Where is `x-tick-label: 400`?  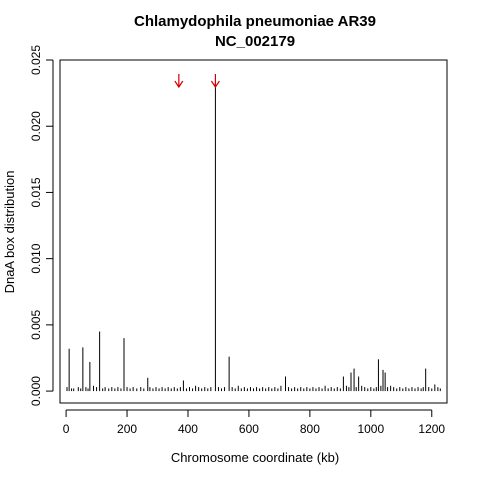
x-tick-label: 400 is located at coordinates (188, 429).